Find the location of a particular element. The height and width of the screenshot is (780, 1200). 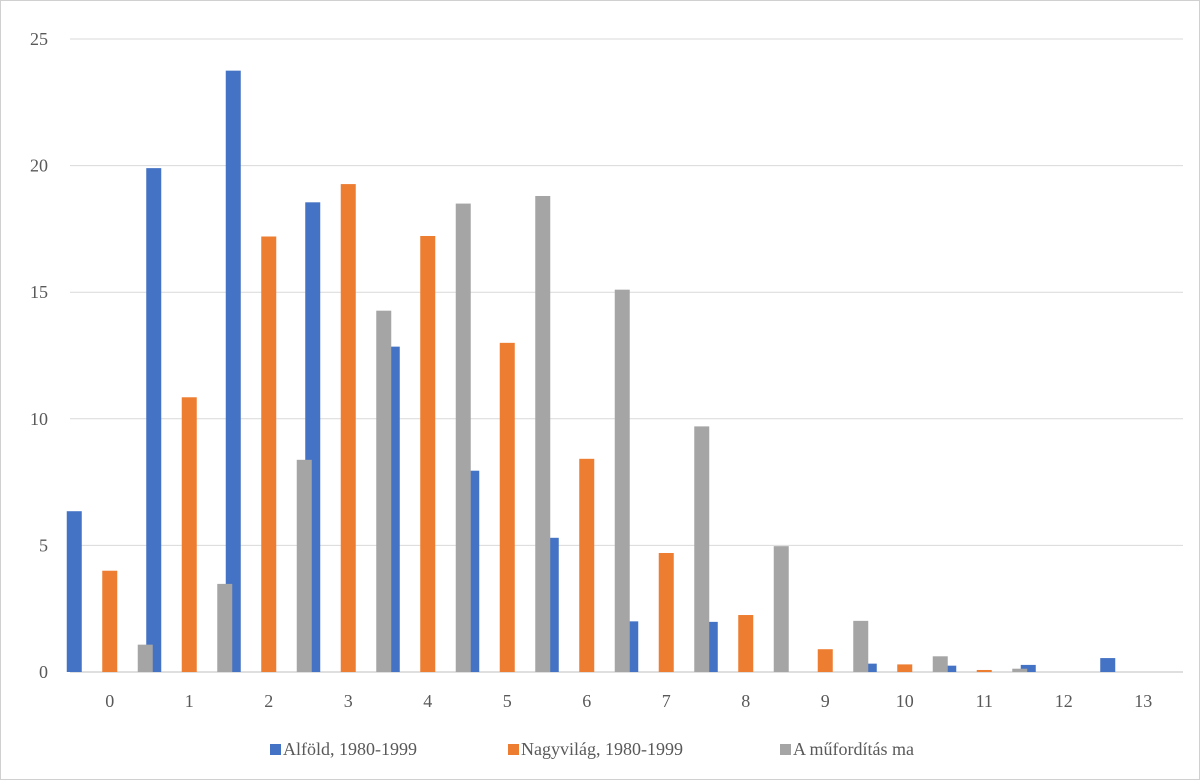

legend-label: Nagyvilág, 1980-1999 is located at coordinates (602, 749).